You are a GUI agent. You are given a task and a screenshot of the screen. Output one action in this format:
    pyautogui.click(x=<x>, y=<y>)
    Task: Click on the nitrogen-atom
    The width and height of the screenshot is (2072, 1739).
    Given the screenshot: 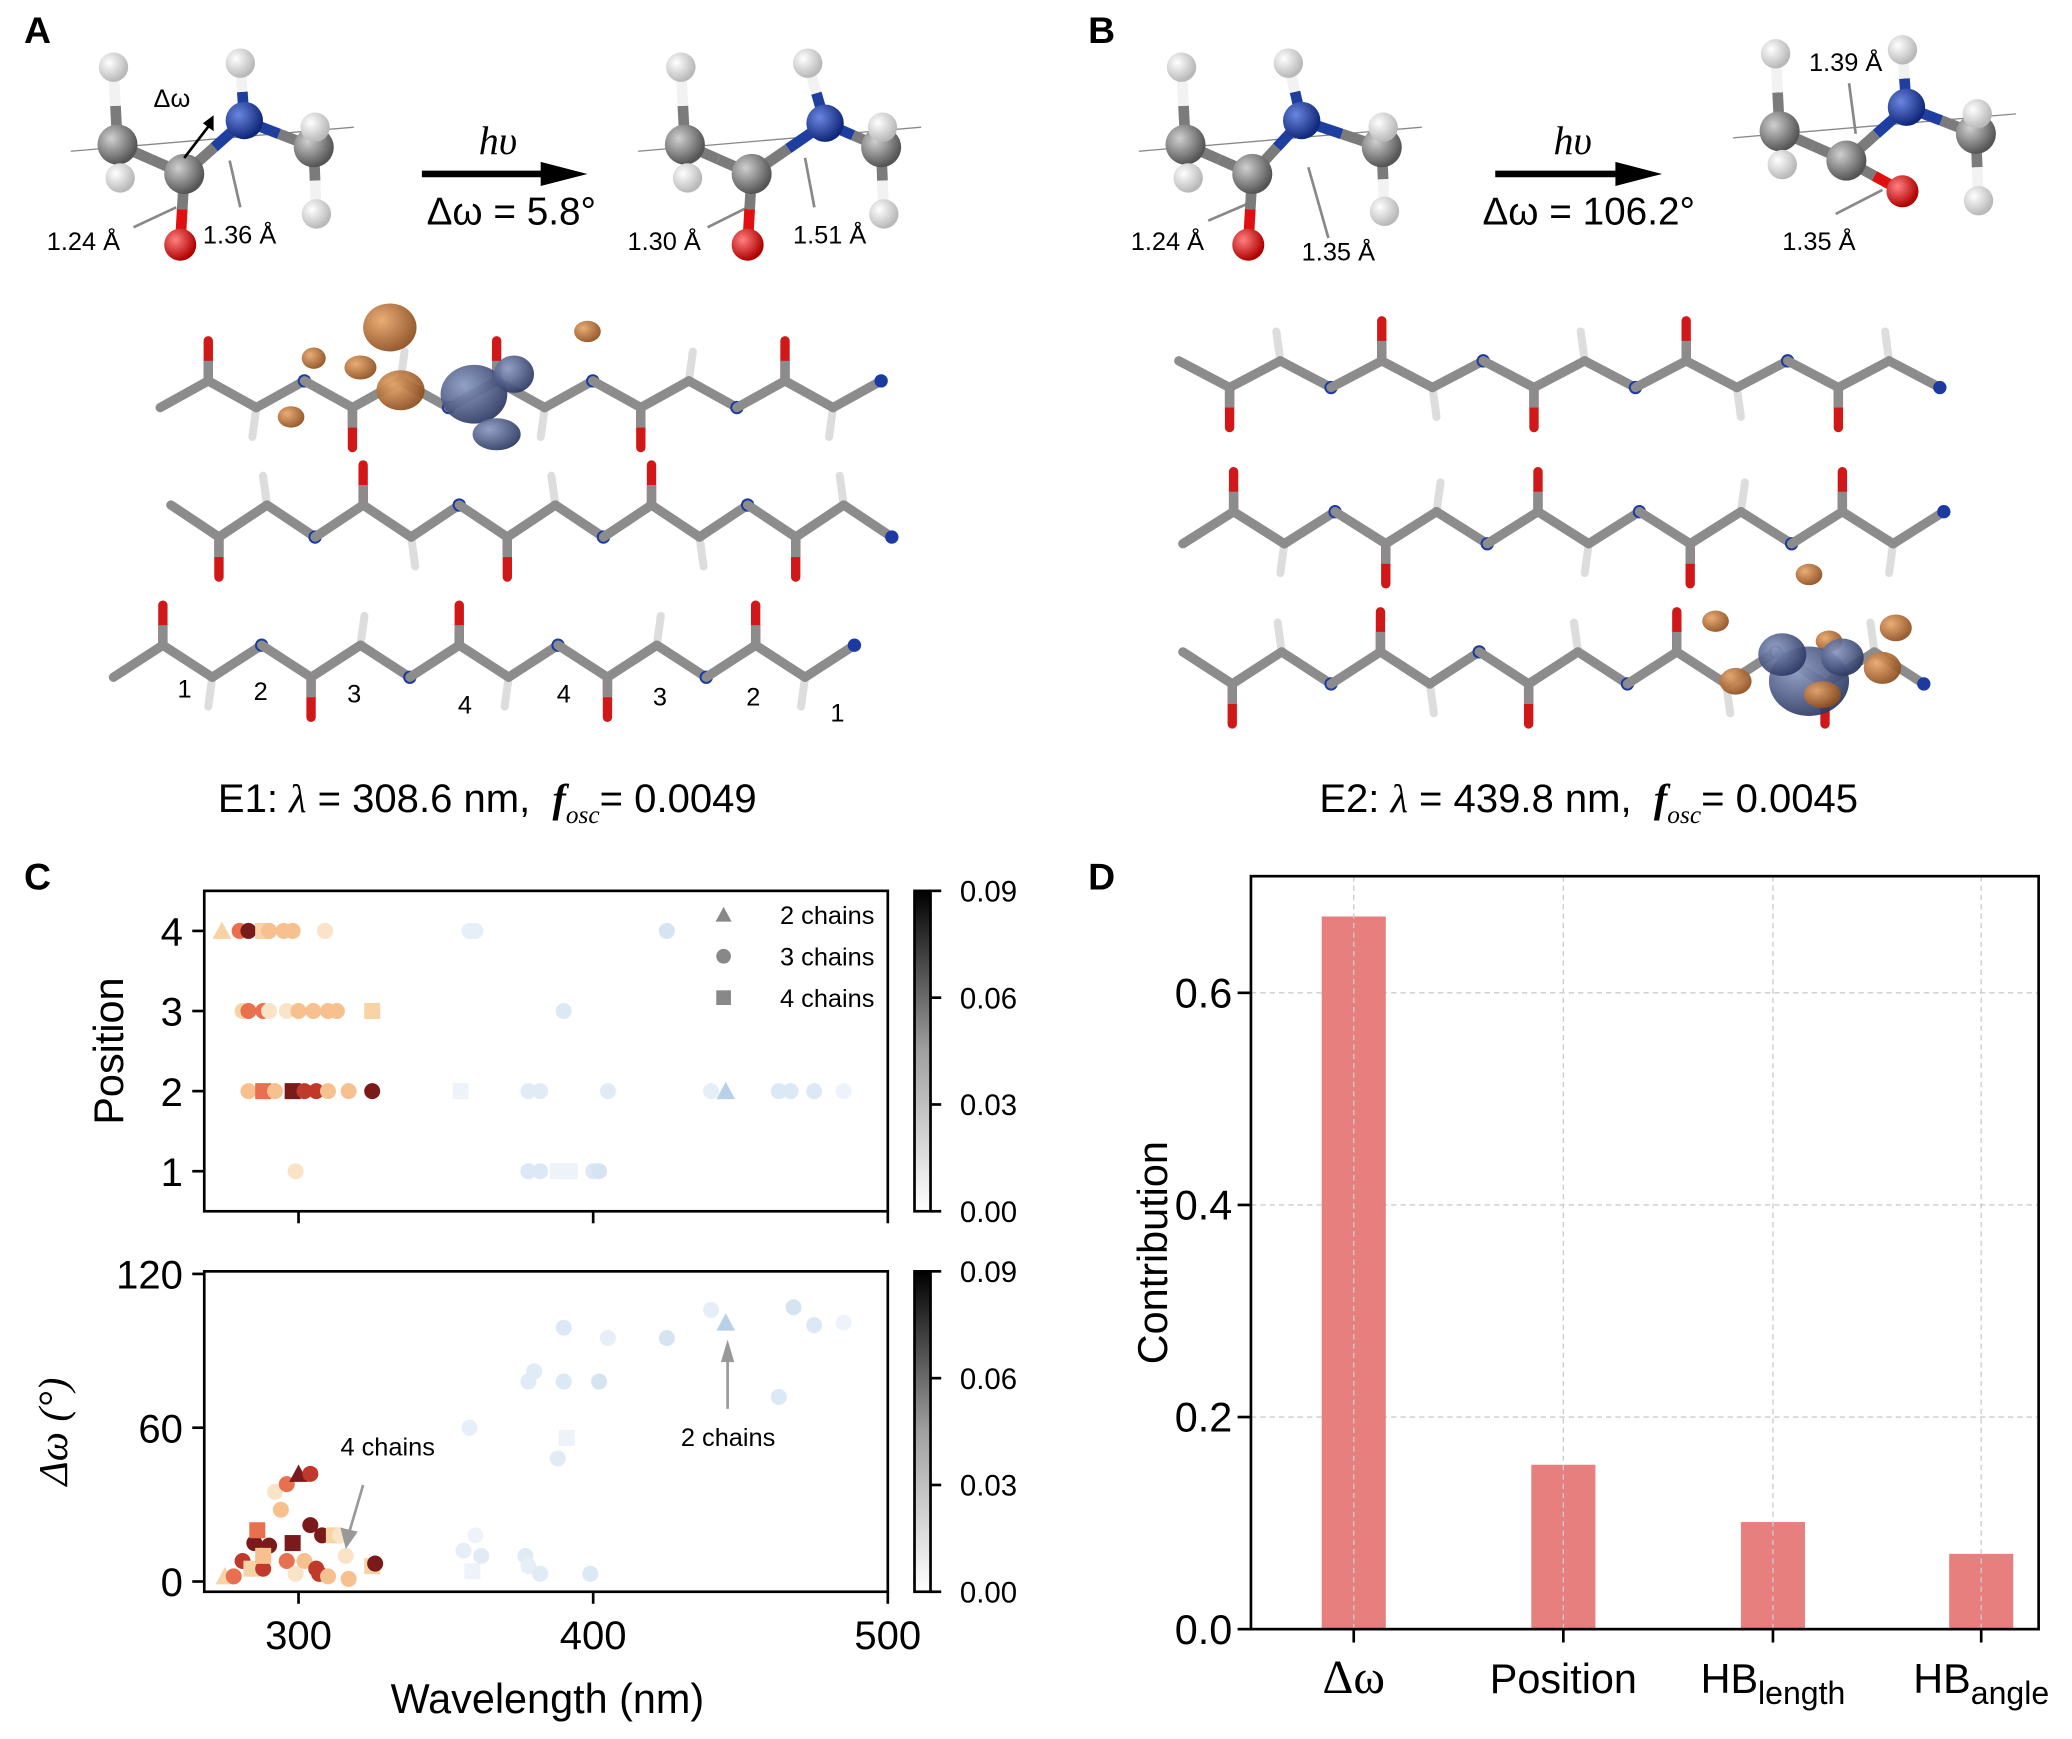 What is the action you would take?
    pyautogui.click(x=1906, y=107)
    